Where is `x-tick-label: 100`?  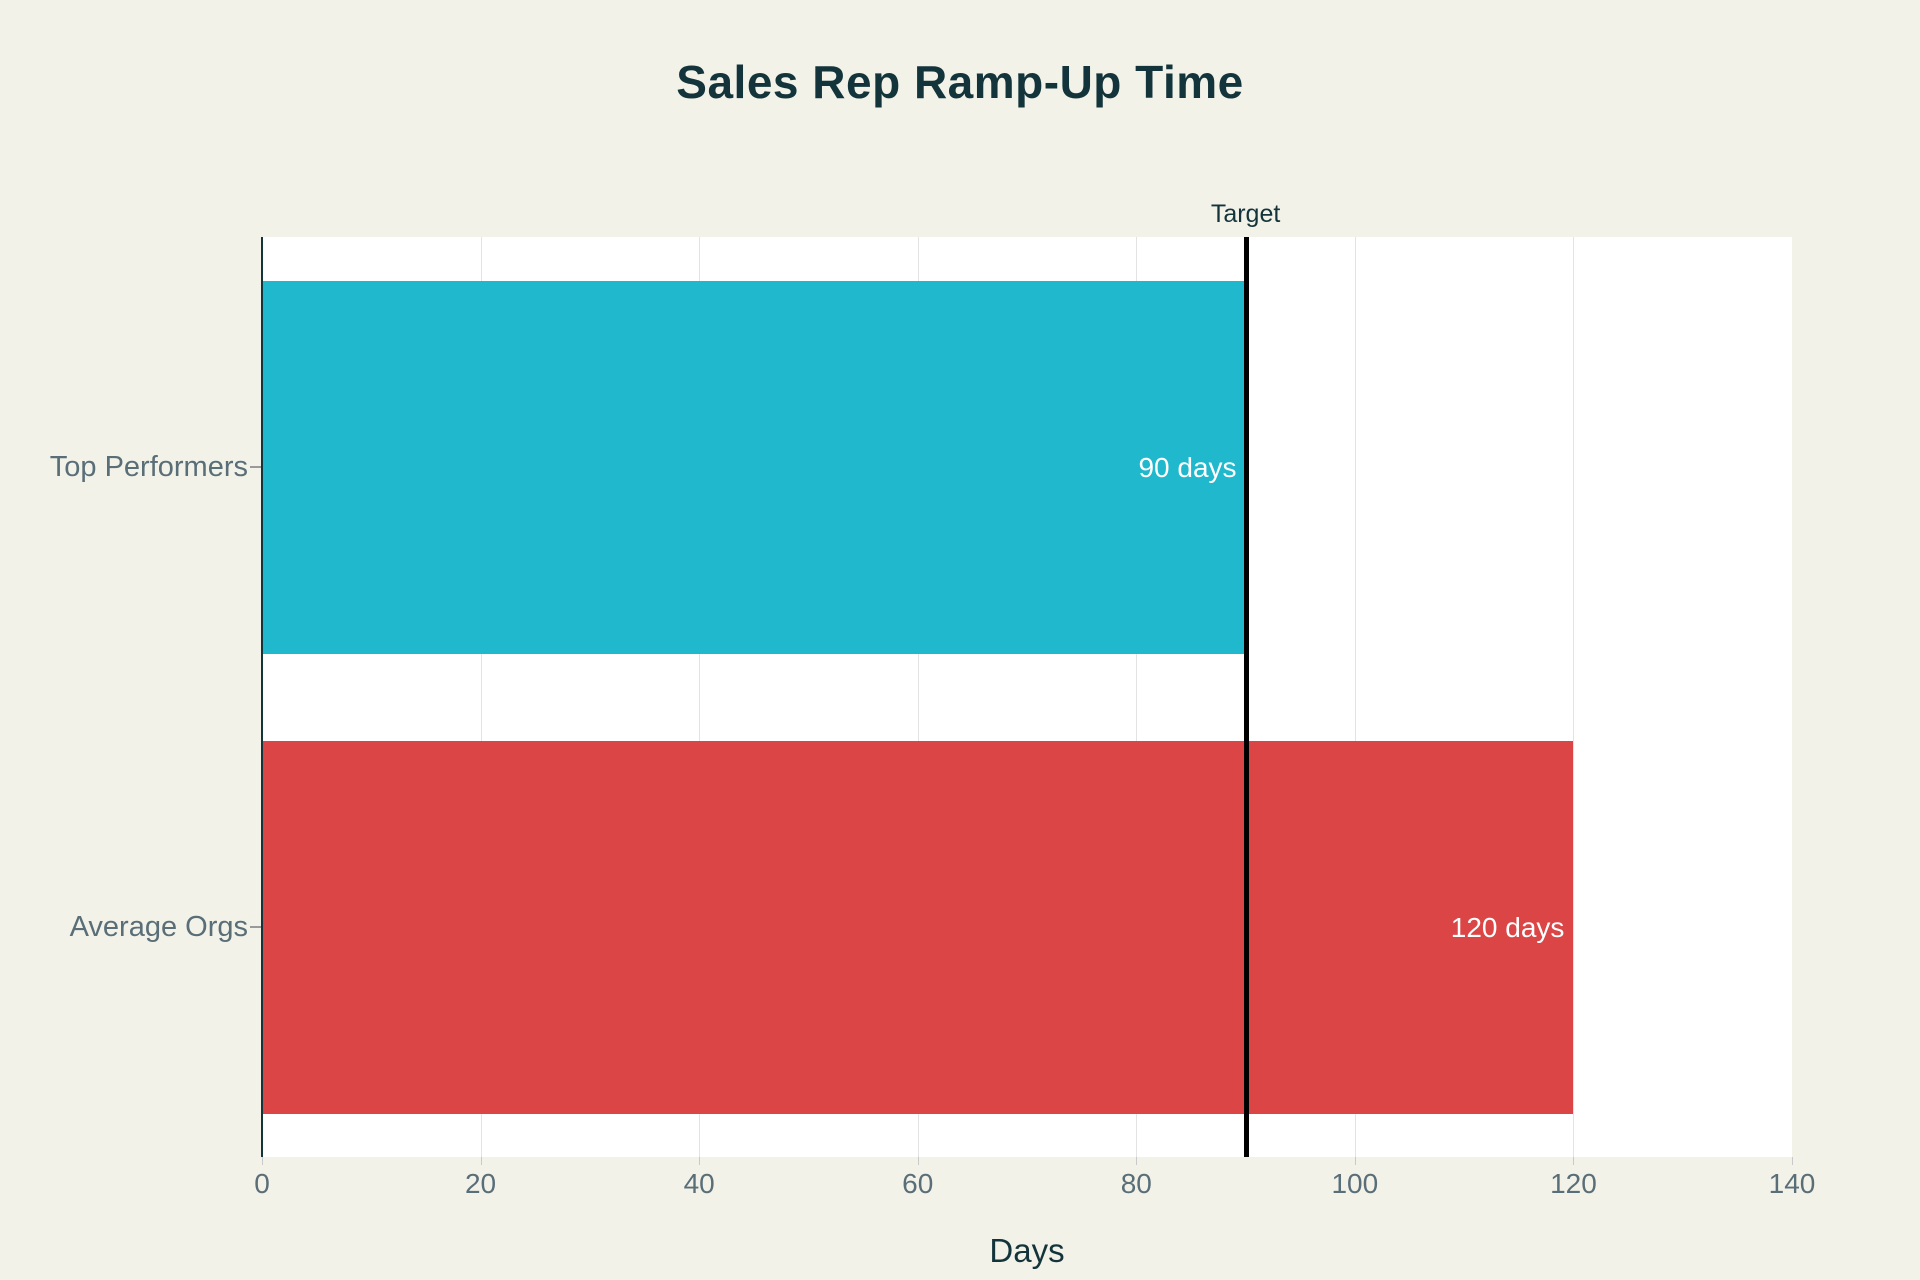
x-tick-label: 100 is located at coordinates (1355, 1183).